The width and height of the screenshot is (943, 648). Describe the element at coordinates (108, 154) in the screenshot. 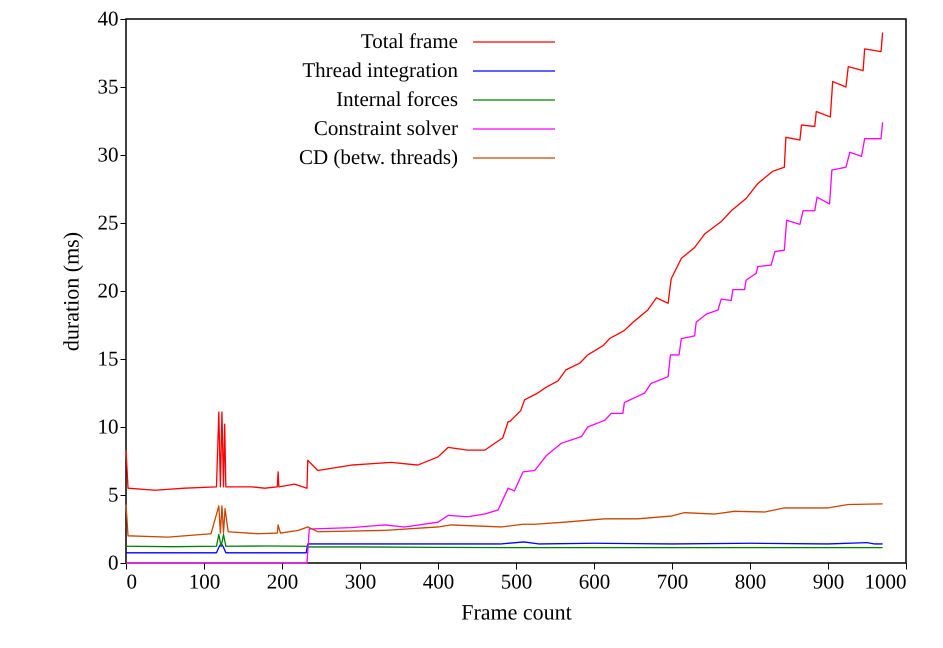

I see `y-tick-label: 30` at that location.